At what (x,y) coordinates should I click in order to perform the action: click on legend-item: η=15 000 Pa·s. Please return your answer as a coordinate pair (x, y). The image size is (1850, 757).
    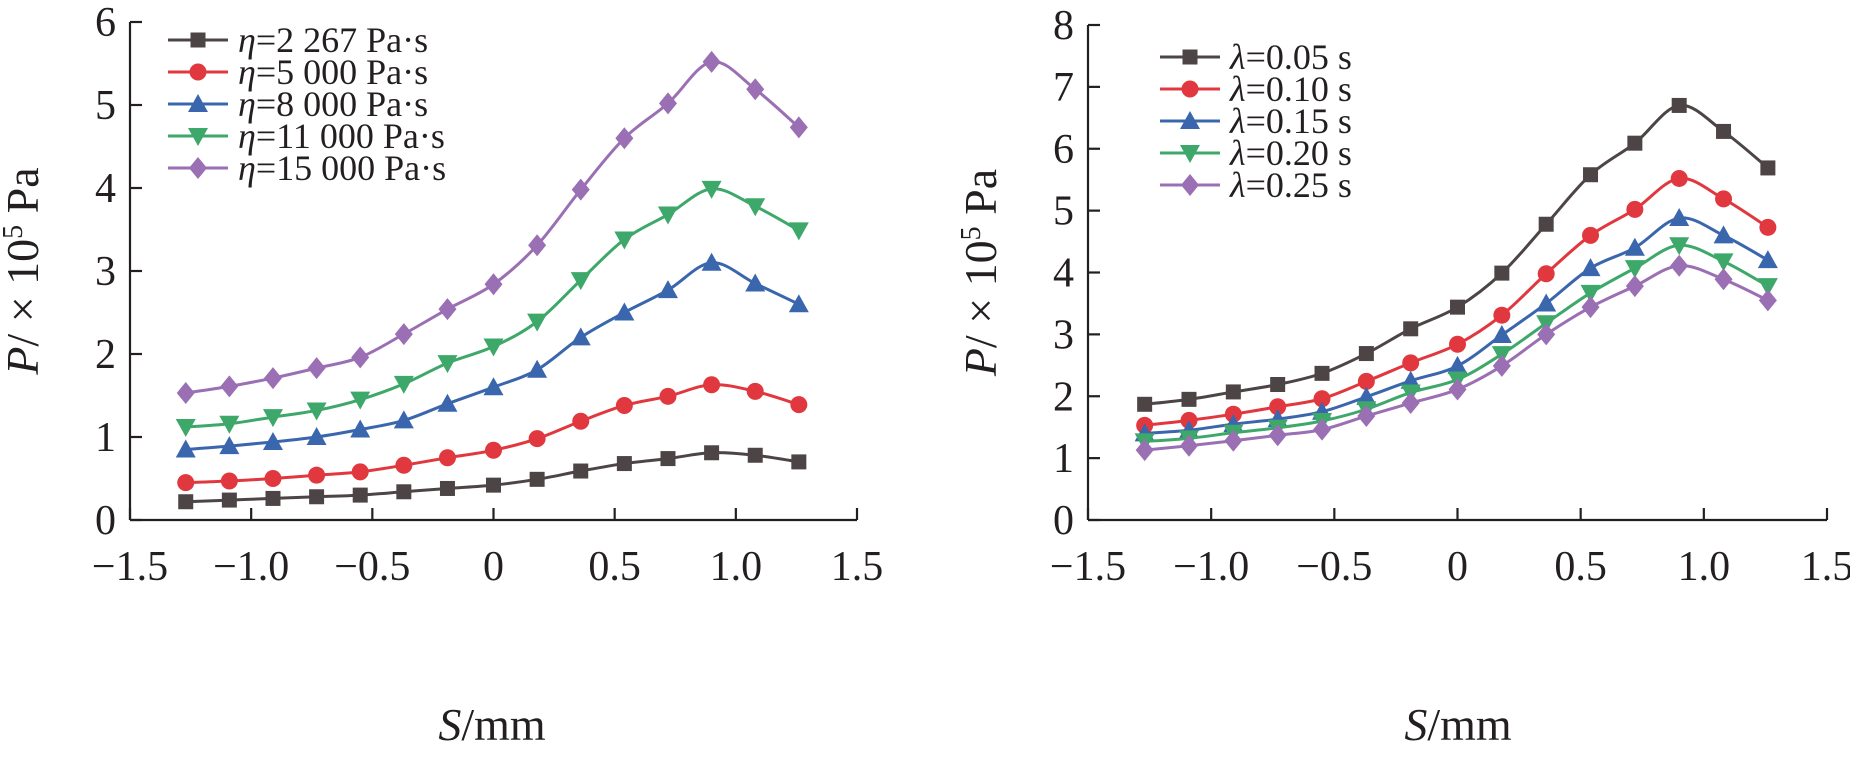
    Looking at the image, I should click on (307, 168).